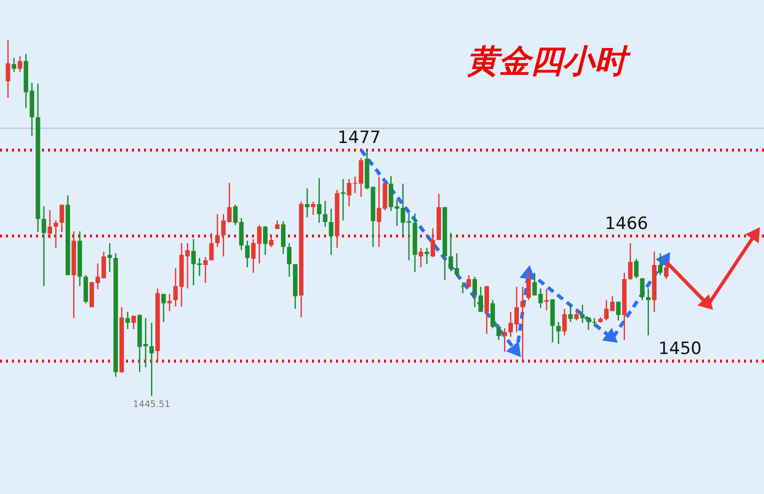 Image resolution: width=764 pixels, height=494 pixels. I want to click on annotation: 1445.51, so click(151, 405).